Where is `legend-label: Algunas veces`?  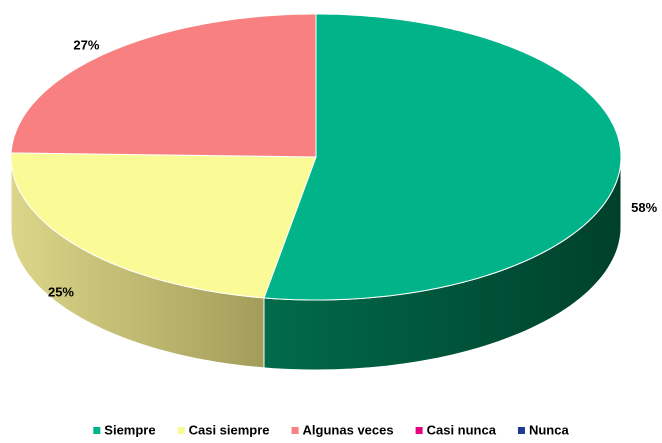 legend-label: Algunas veces is located at coordinates (348, 429).